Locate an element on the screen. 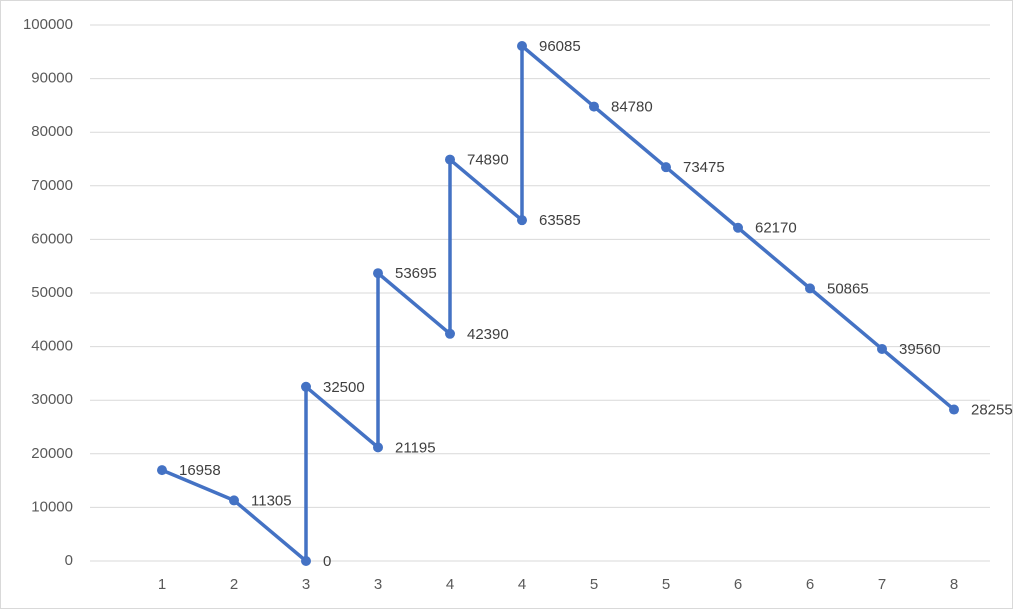 This screenshot has height=615, width=1014. data-label: 62170 is located at coordinates (776, 228).